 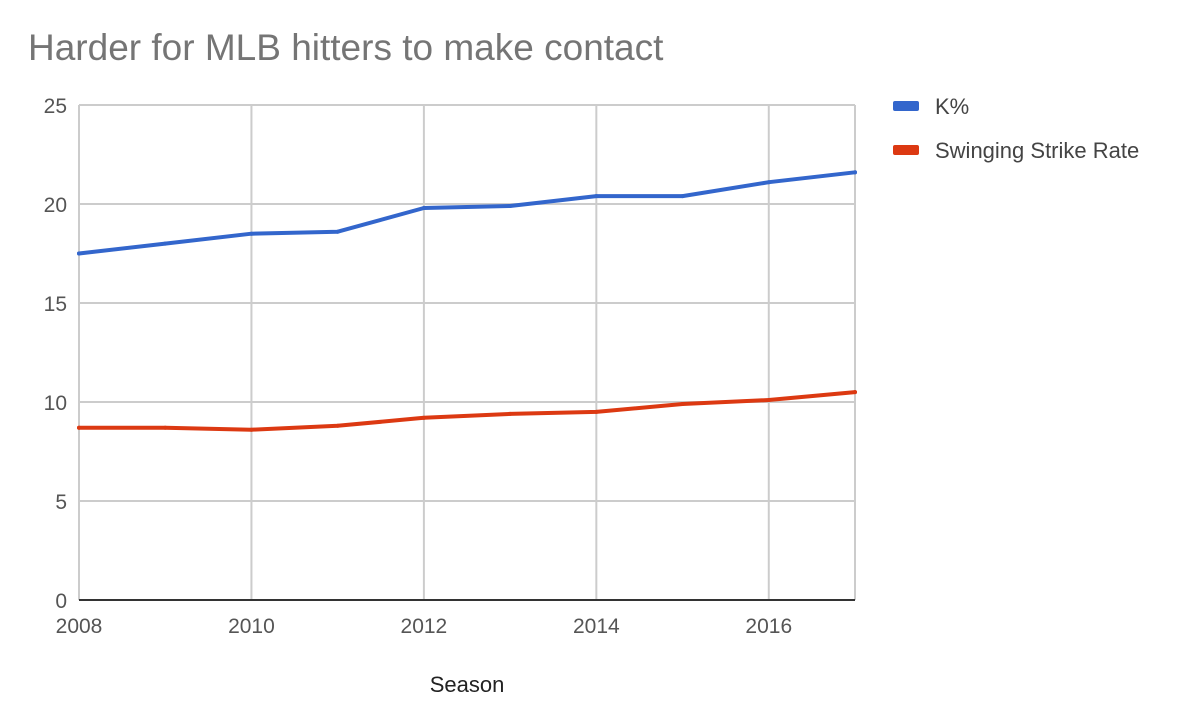 What do you see at coordinates (596, 626) in the screenshot?
I see `x-tick-label: 2014` at bounding box center [596, 626].